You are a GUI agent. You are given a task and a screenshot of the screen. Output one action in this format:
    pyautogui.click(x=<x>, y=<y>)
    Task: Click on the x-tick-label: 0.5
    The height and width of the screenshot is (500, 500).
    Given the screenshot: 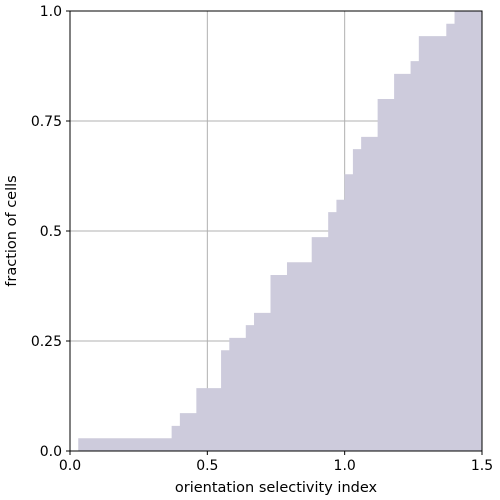 What is the action you would take?
    pyautogui.click(x=207, y=466)
    